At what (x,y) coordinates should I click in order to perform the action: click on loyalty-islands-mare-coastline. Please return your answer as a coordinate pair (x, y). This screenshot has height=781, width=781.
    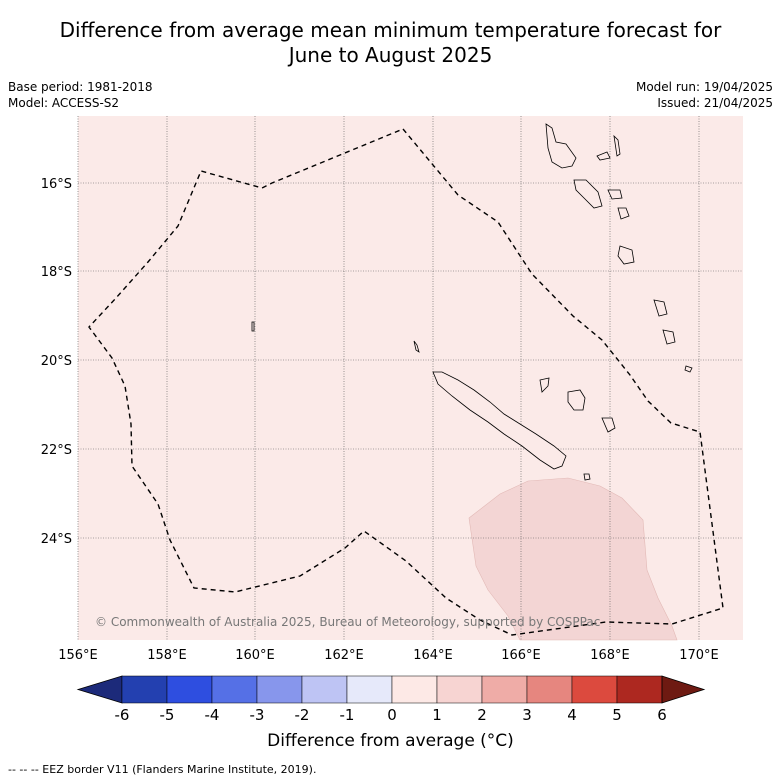
    Looking at the image, I should click on (608, 425).